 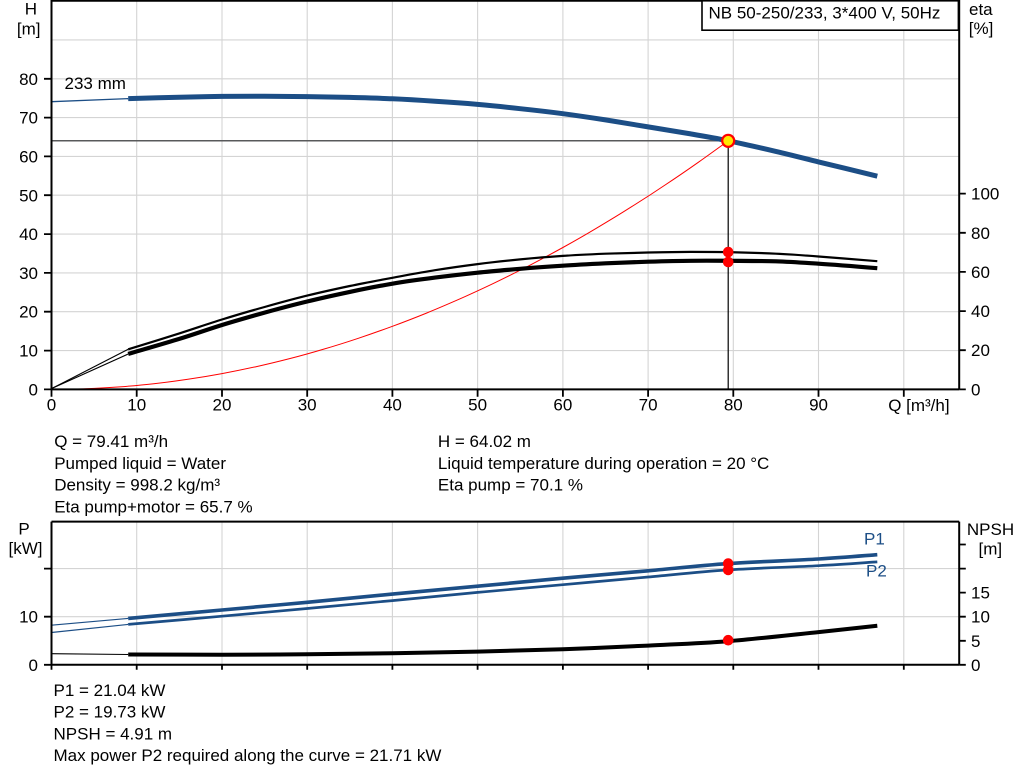 I want to click on svg-text: 233 mm, so click(x=95, y=83).